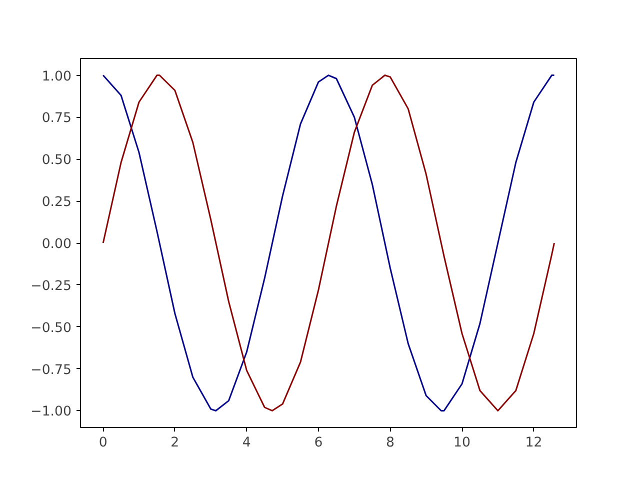 The height and width of the screenshot is (480, 640). I want to click on y-tick-label: 1.00, so click(57, 76).